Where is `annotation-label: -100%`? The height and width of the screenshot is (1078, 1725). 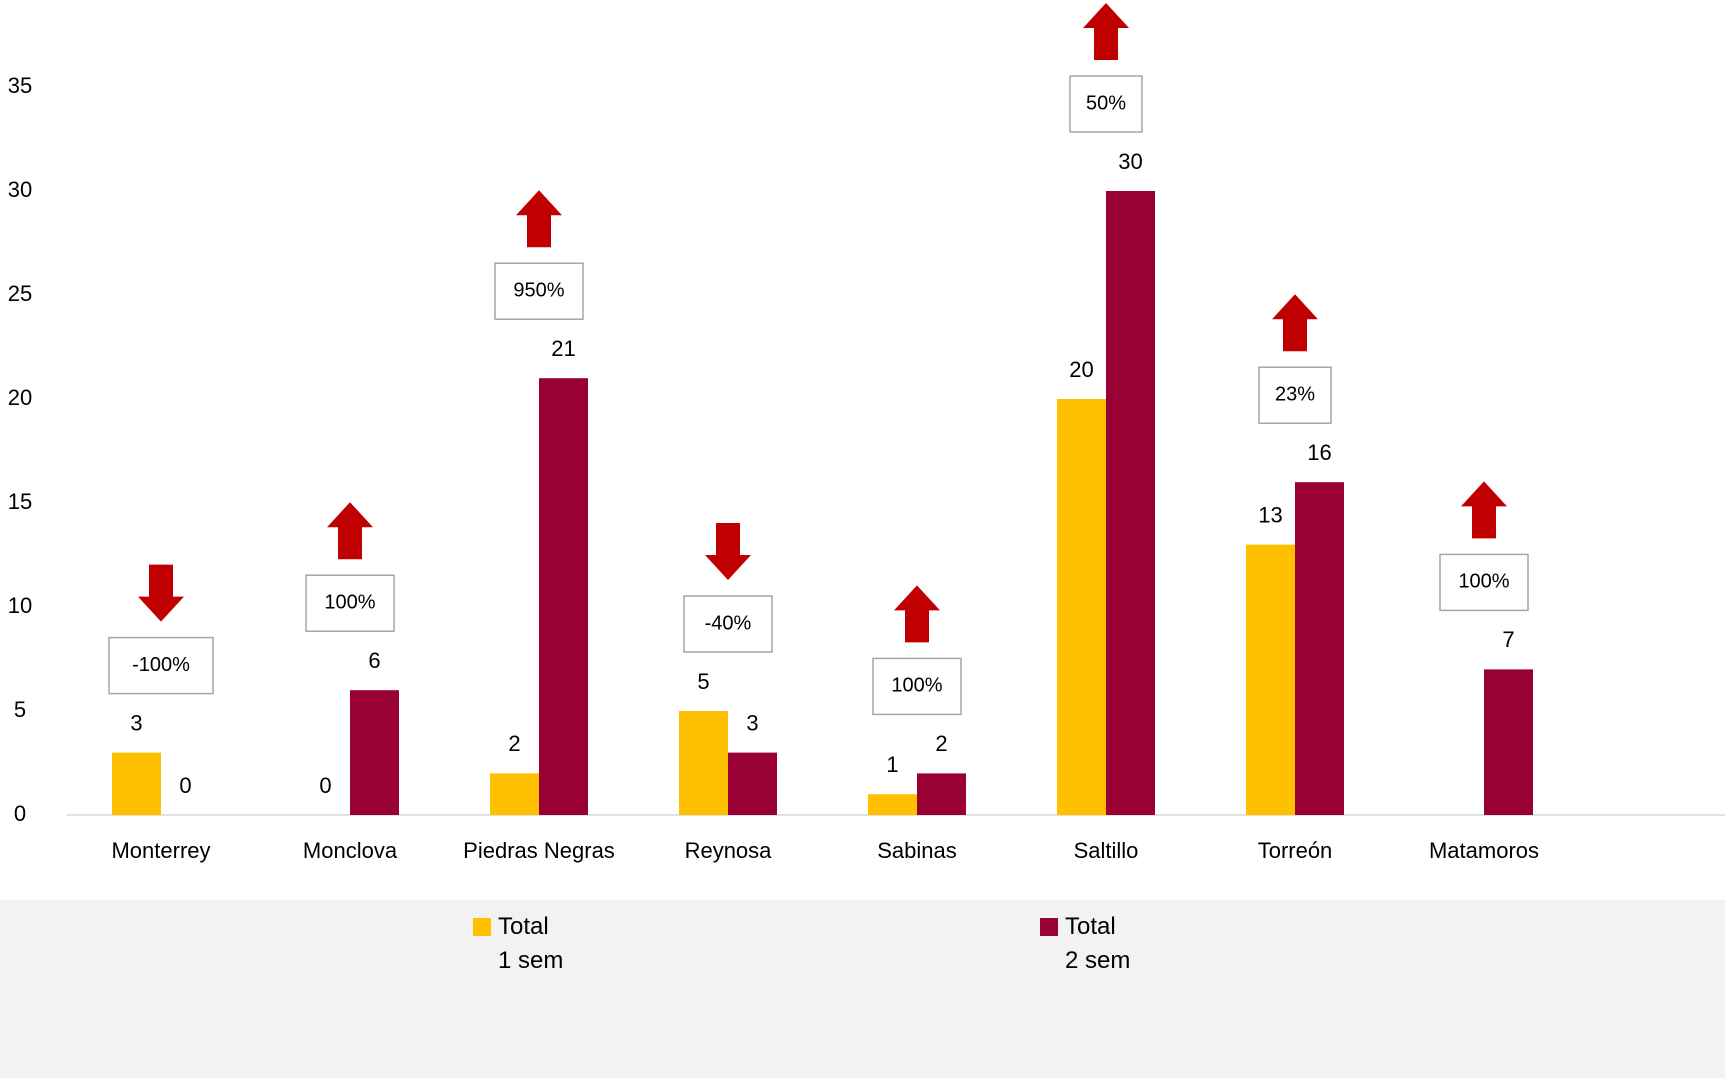 annotation-label: -100% is located at coordinates (161, 665).